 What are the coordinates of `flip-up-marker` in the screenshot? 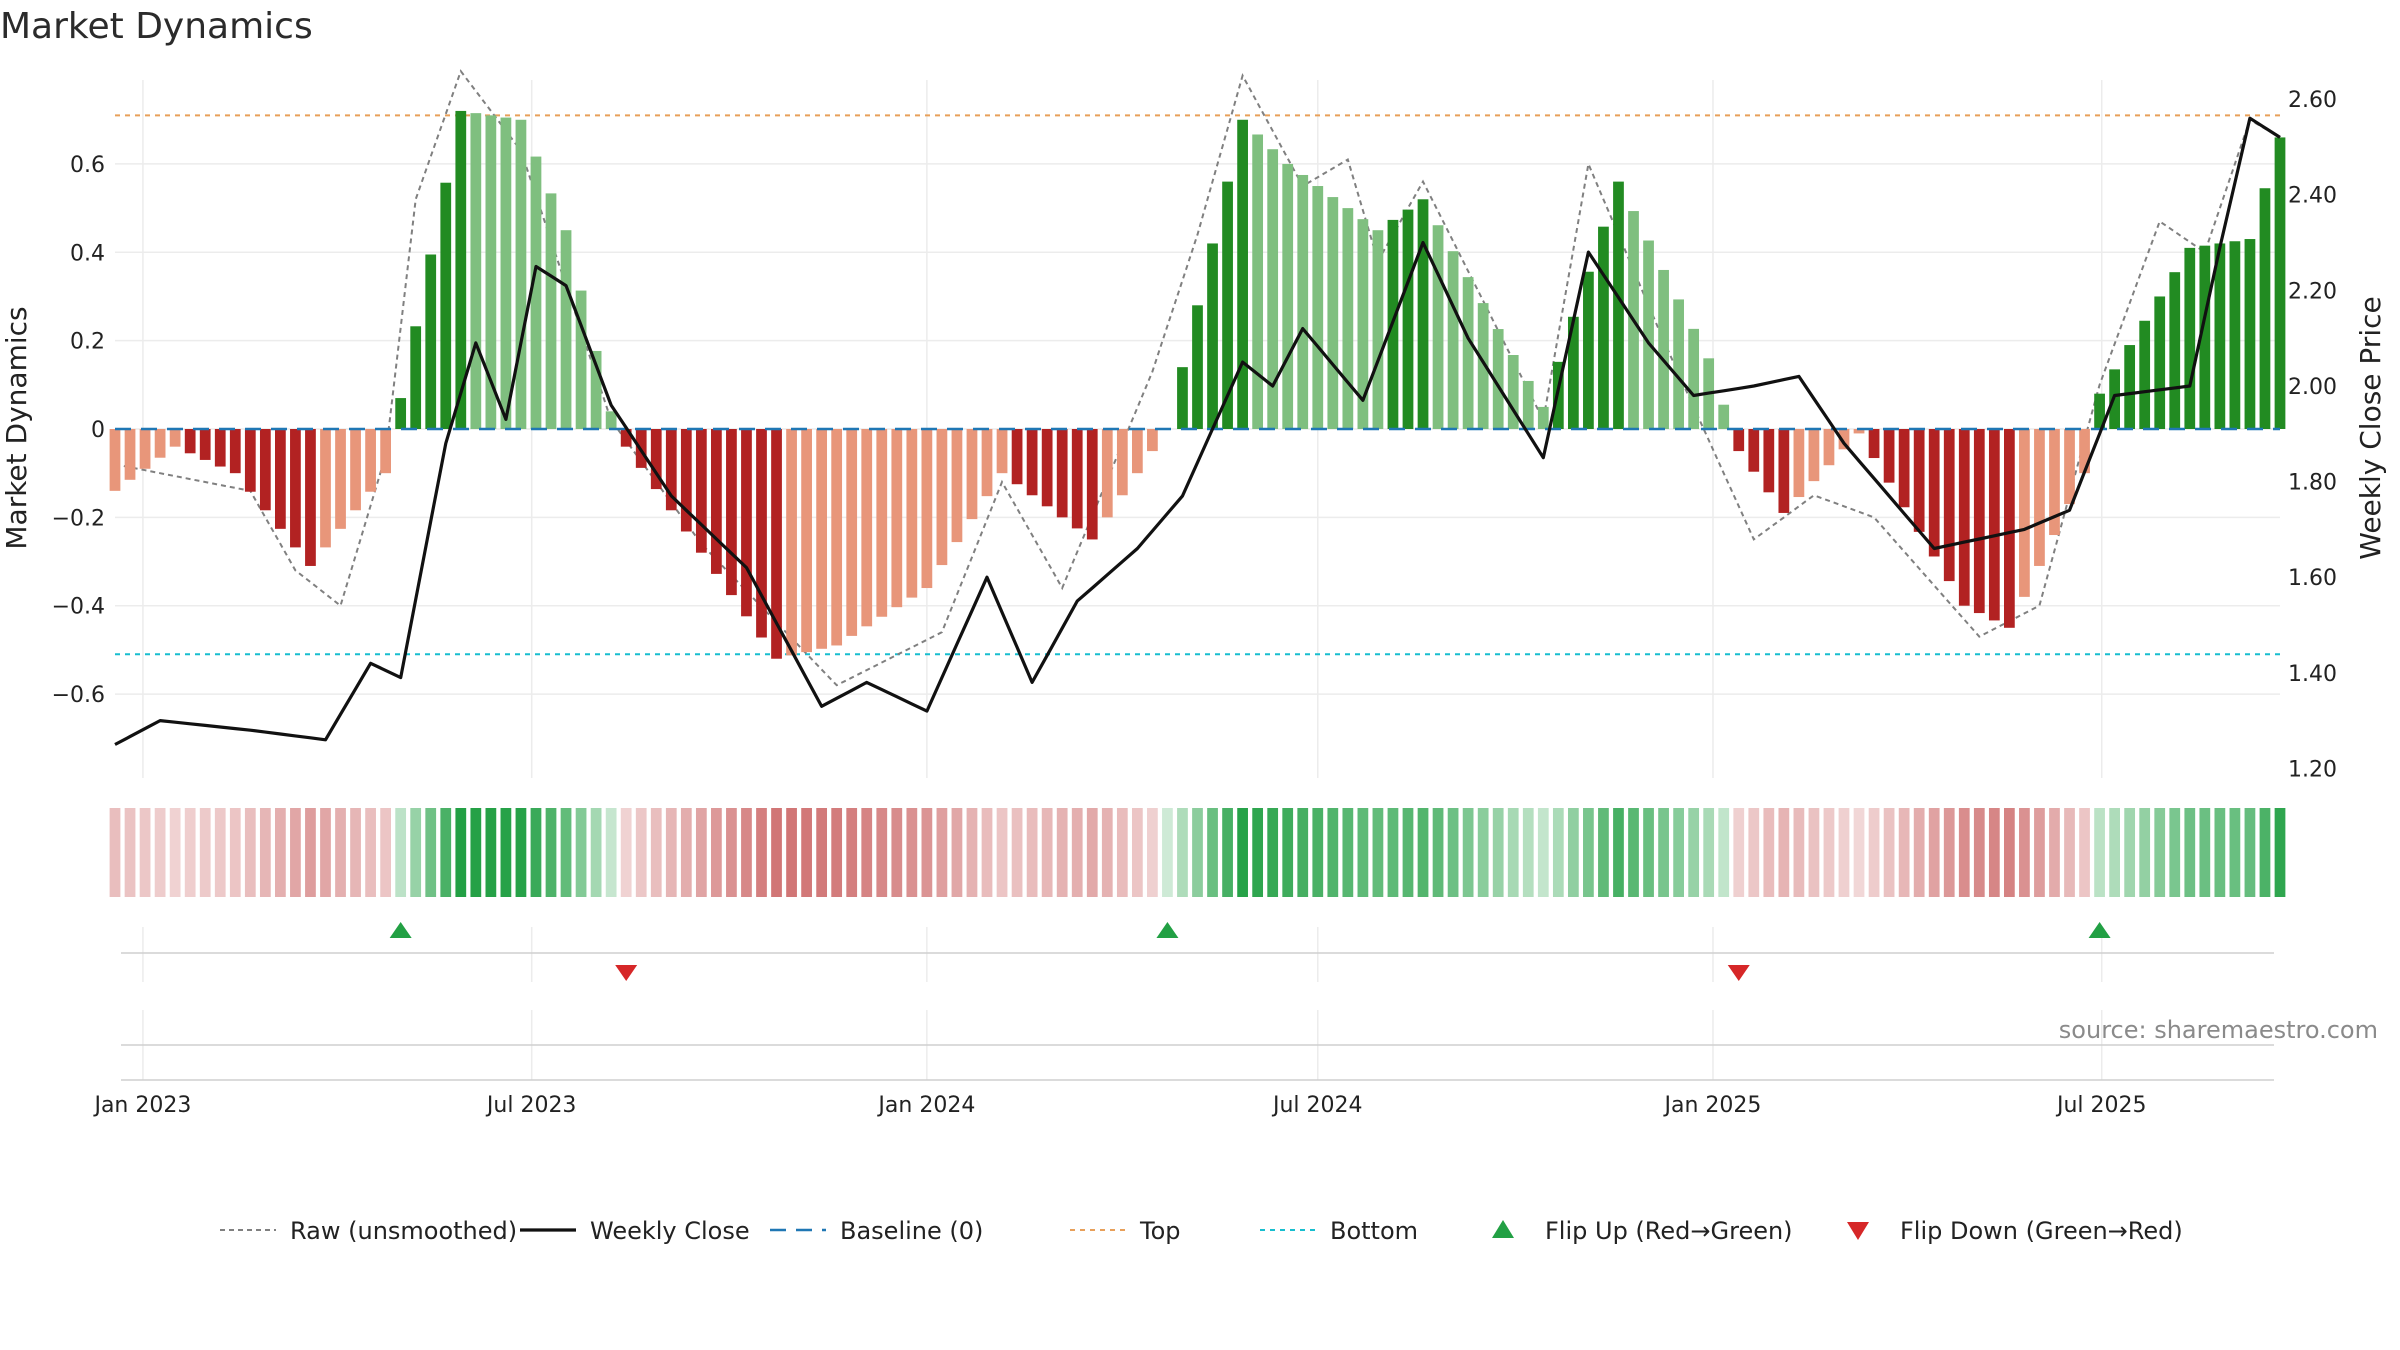 It's located at (400, 930).